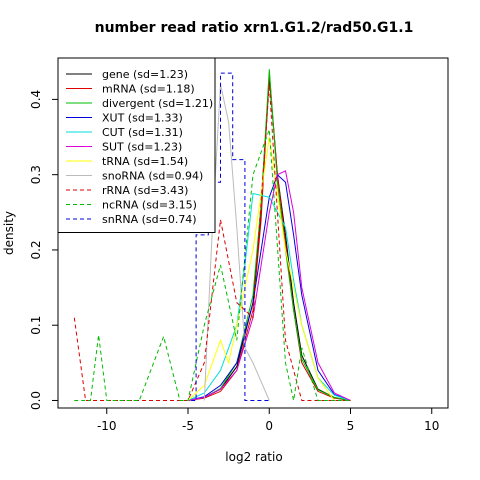 This screenshot has height=480, width=480. What do you see at coordinates (36, 99) in the screenshot?
I see `y-tick-label: 0.4` at bounding box center [36, 99].